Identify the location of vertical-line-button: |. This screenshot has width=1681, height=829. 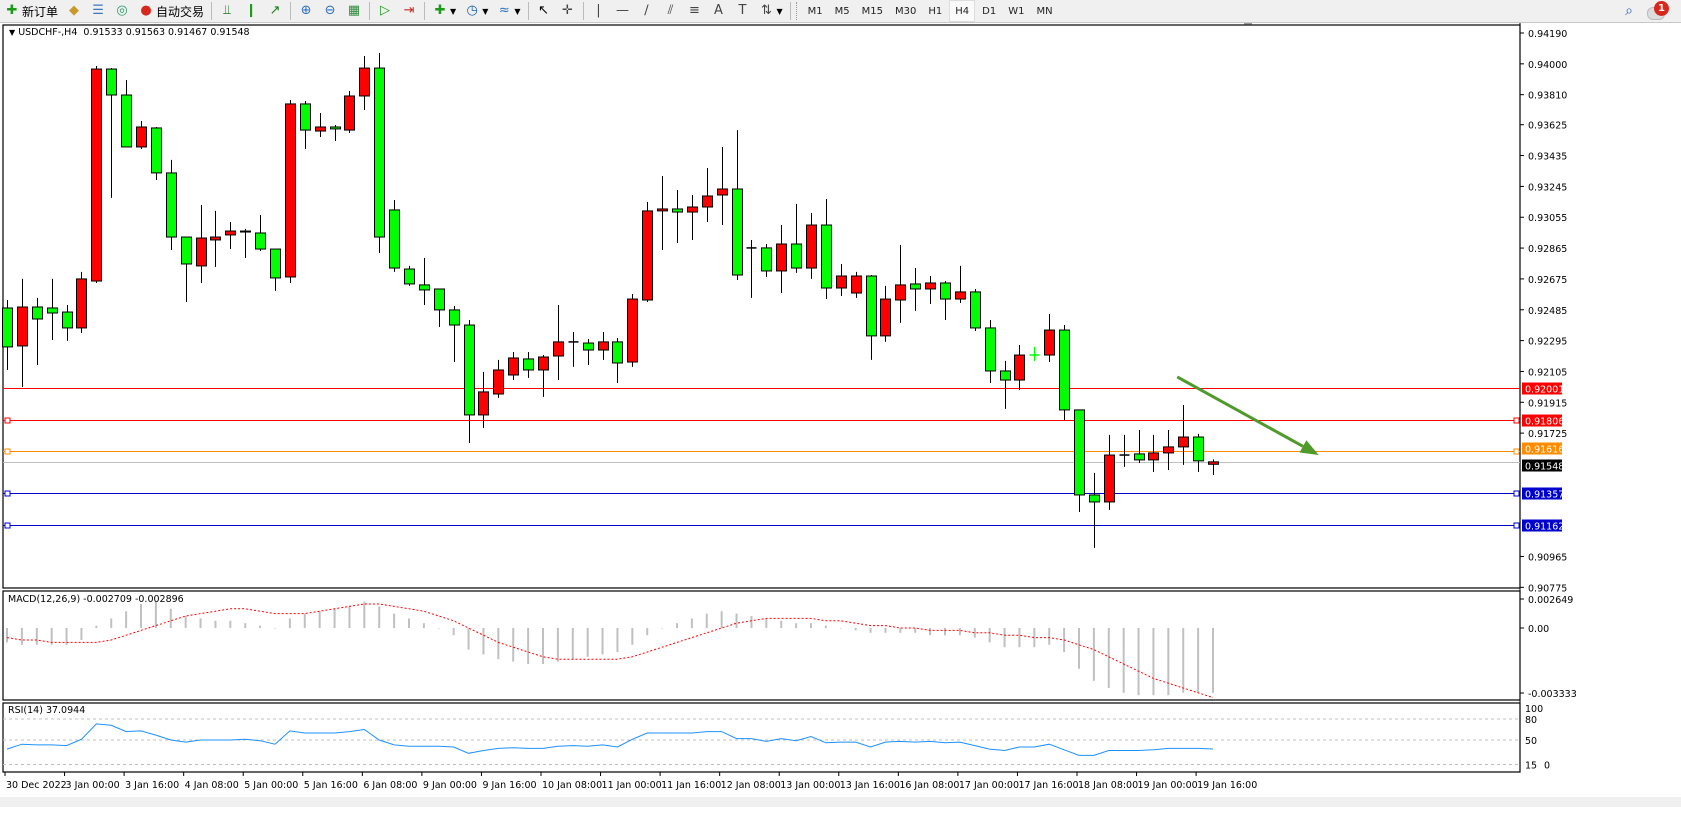
(599, 11).